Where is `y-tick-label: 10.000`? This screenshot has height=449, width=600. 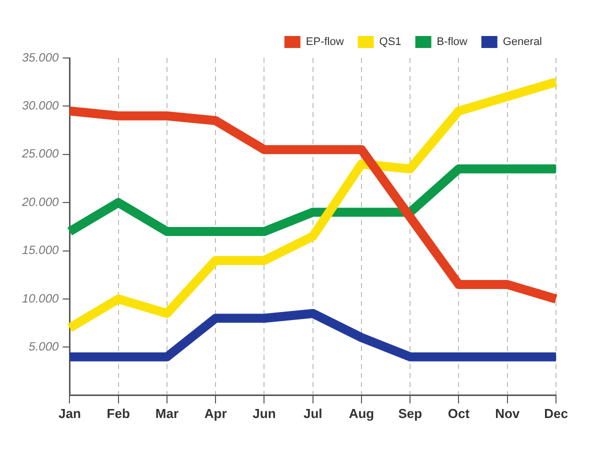 y-tick-label: 10.000 is located at coordinates (41, 298).